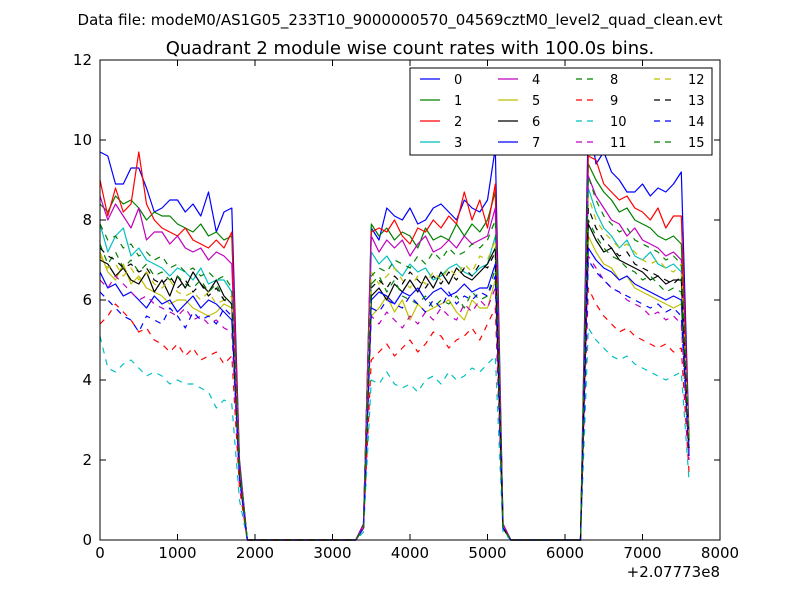 Image resolution: width=800 pixels, height=600 pixels. Describe the element at coordinates (720, 553) in the screenshot. I see `x-tick-label: 8000` at that location.